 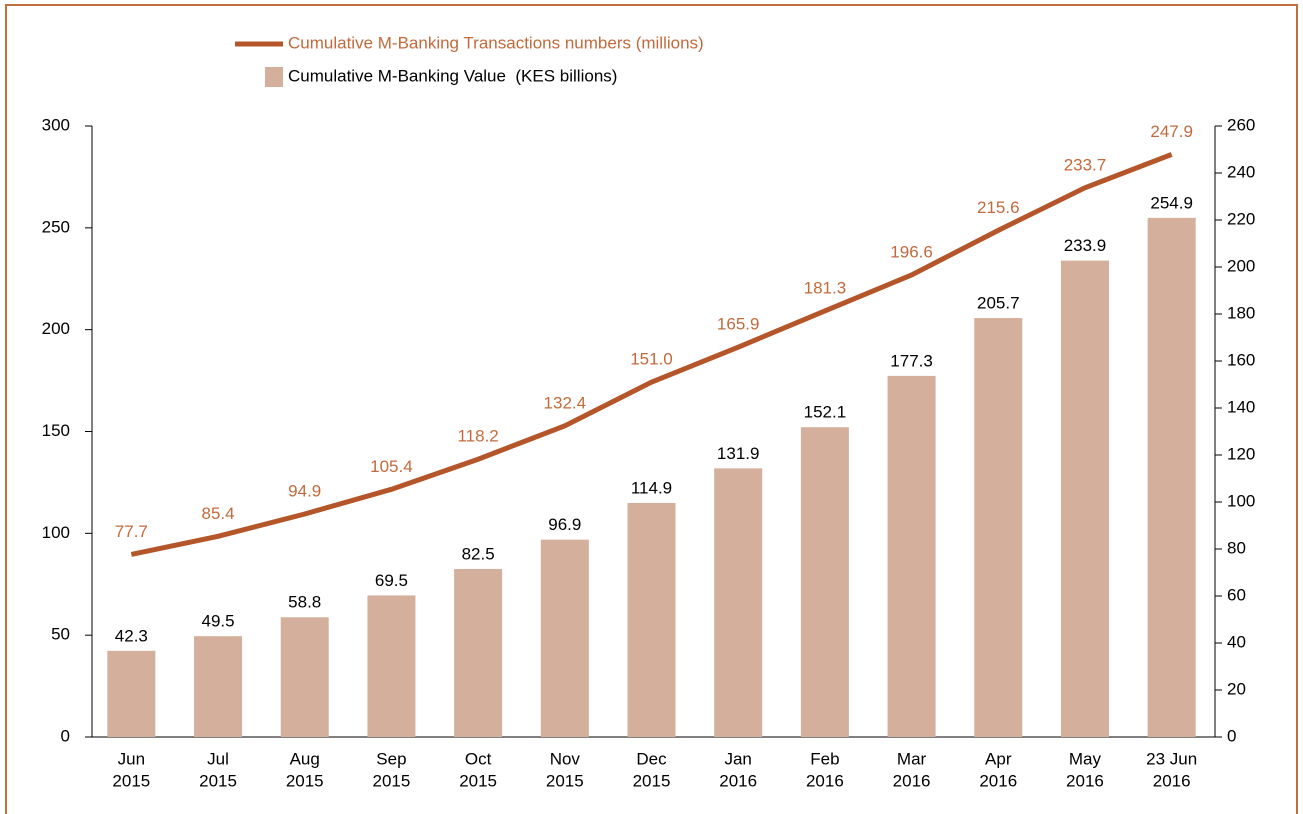 What do you see at coordinates (1241, 265) in the screenshot?
I see `y2-tick-label: 200` at bounding box center [1241, 265].